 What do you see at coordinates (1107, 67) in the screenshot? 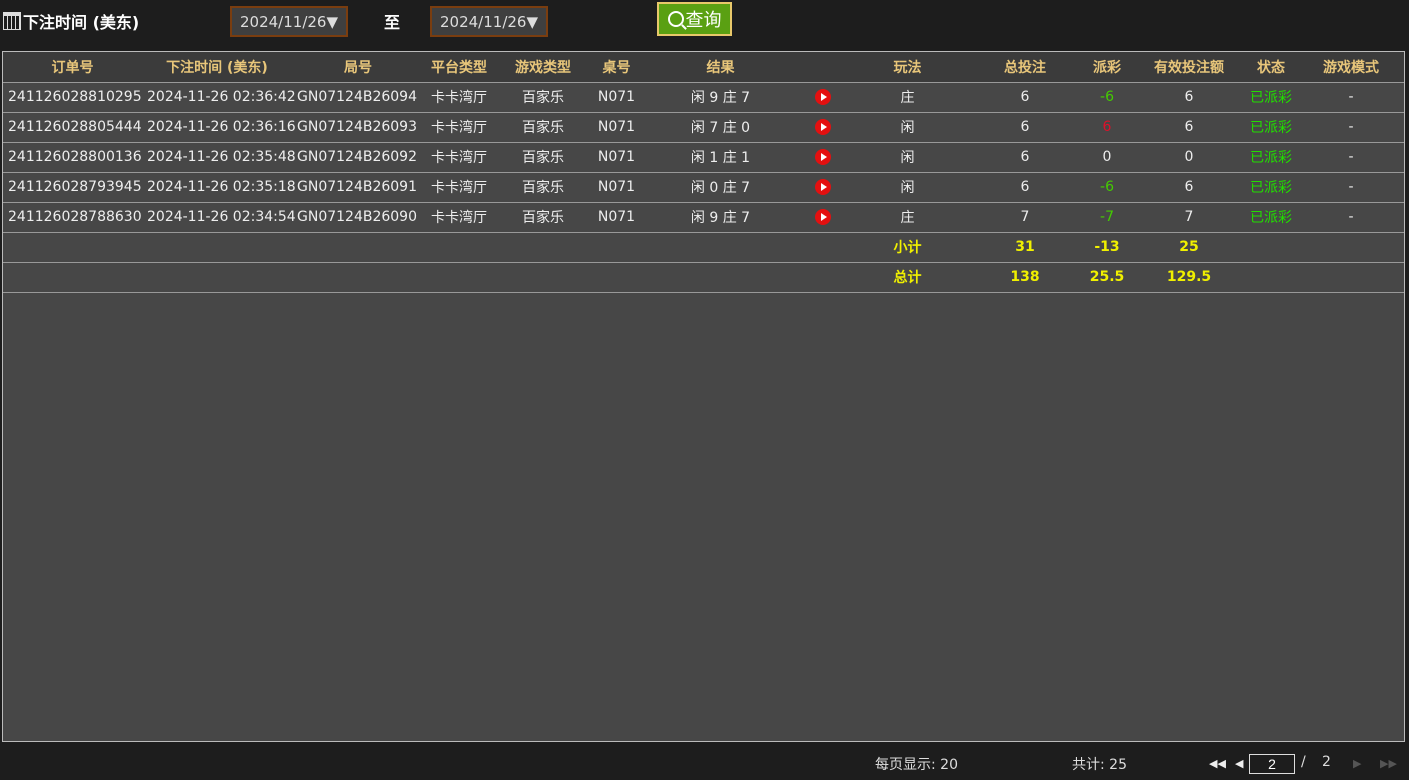
I see `column-header: 派彩` at bounding box center [1107, 67].